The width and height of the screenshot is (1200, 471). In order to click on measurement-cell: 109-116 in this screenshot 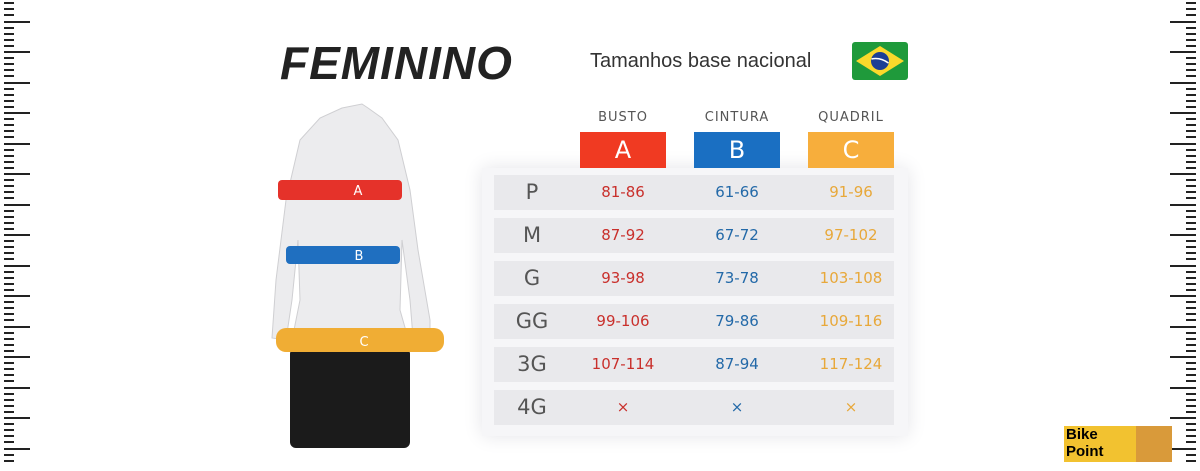, I will do `click(851, 321)`.